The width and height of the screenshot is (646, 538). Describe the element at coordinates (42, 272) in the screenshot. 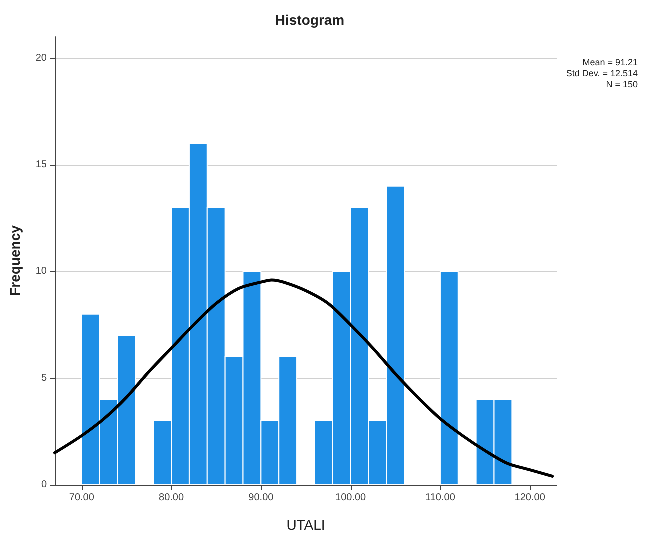

I see `y-tick-label: 10` at that location.